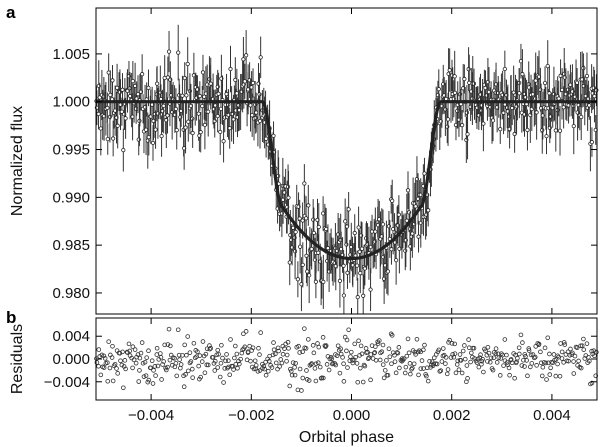 This screenshot has width=600, height=447. I want to click on x-tick-label: 0.000, so click(352, 415).